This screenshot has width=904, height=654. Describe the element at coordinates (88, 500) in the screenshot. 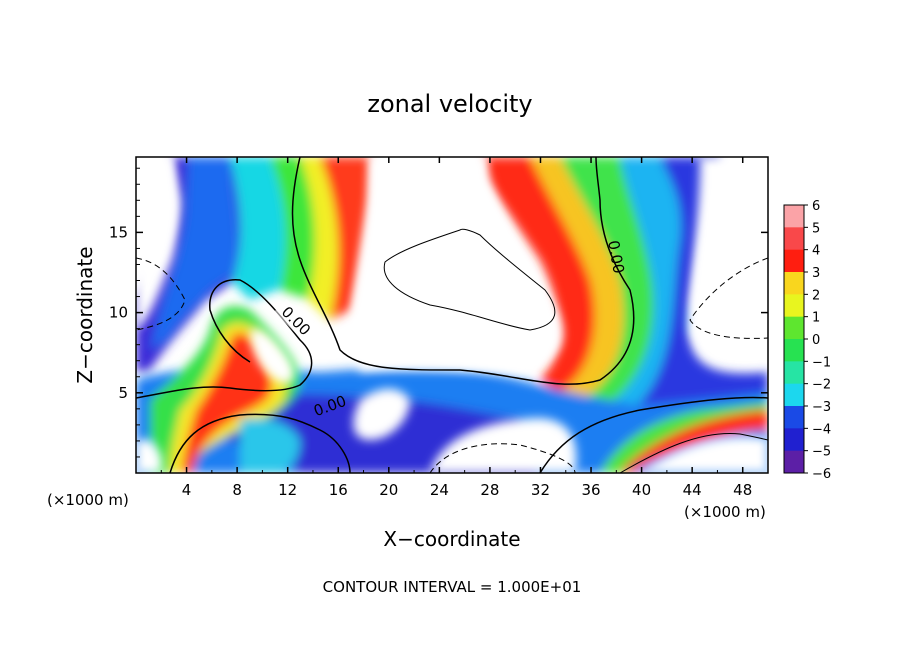

I see `x-unit-left: (×1000 m)` at that location.